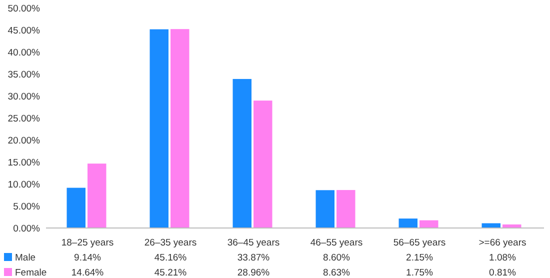 The image size is (550, 278). Describe the element at coordinates (336, 242) in the screenshot. I see `x-tick-label: 46–55 years` at that location.